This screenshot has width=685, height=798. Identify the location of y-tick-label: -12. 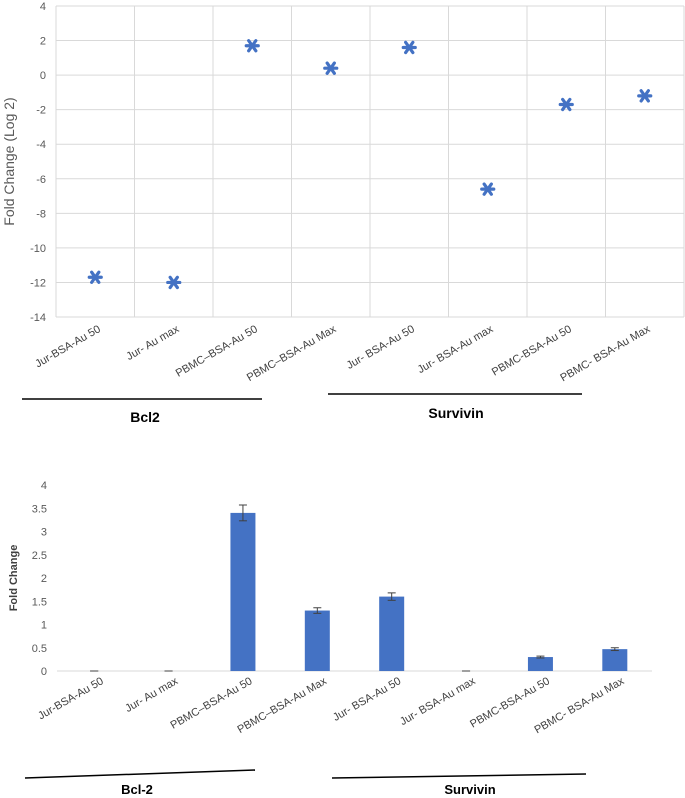
(38, 283).